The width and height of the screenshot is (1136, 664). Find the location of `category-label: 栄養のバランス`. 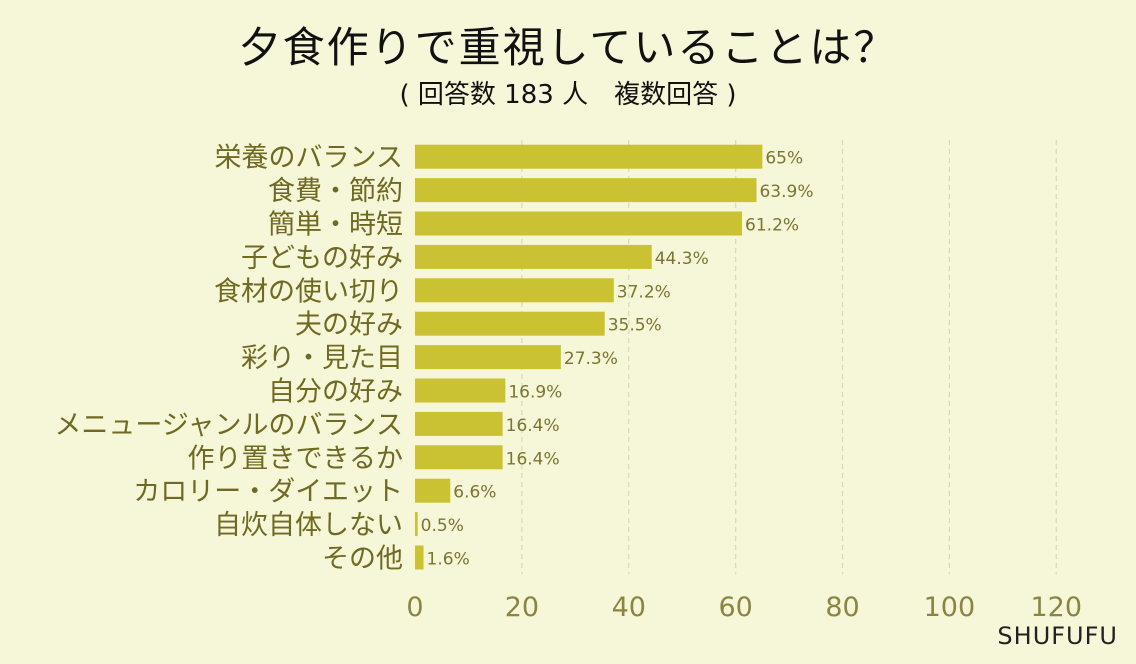

category-label: 栄養のバランス is located at coordinates (309, 158).